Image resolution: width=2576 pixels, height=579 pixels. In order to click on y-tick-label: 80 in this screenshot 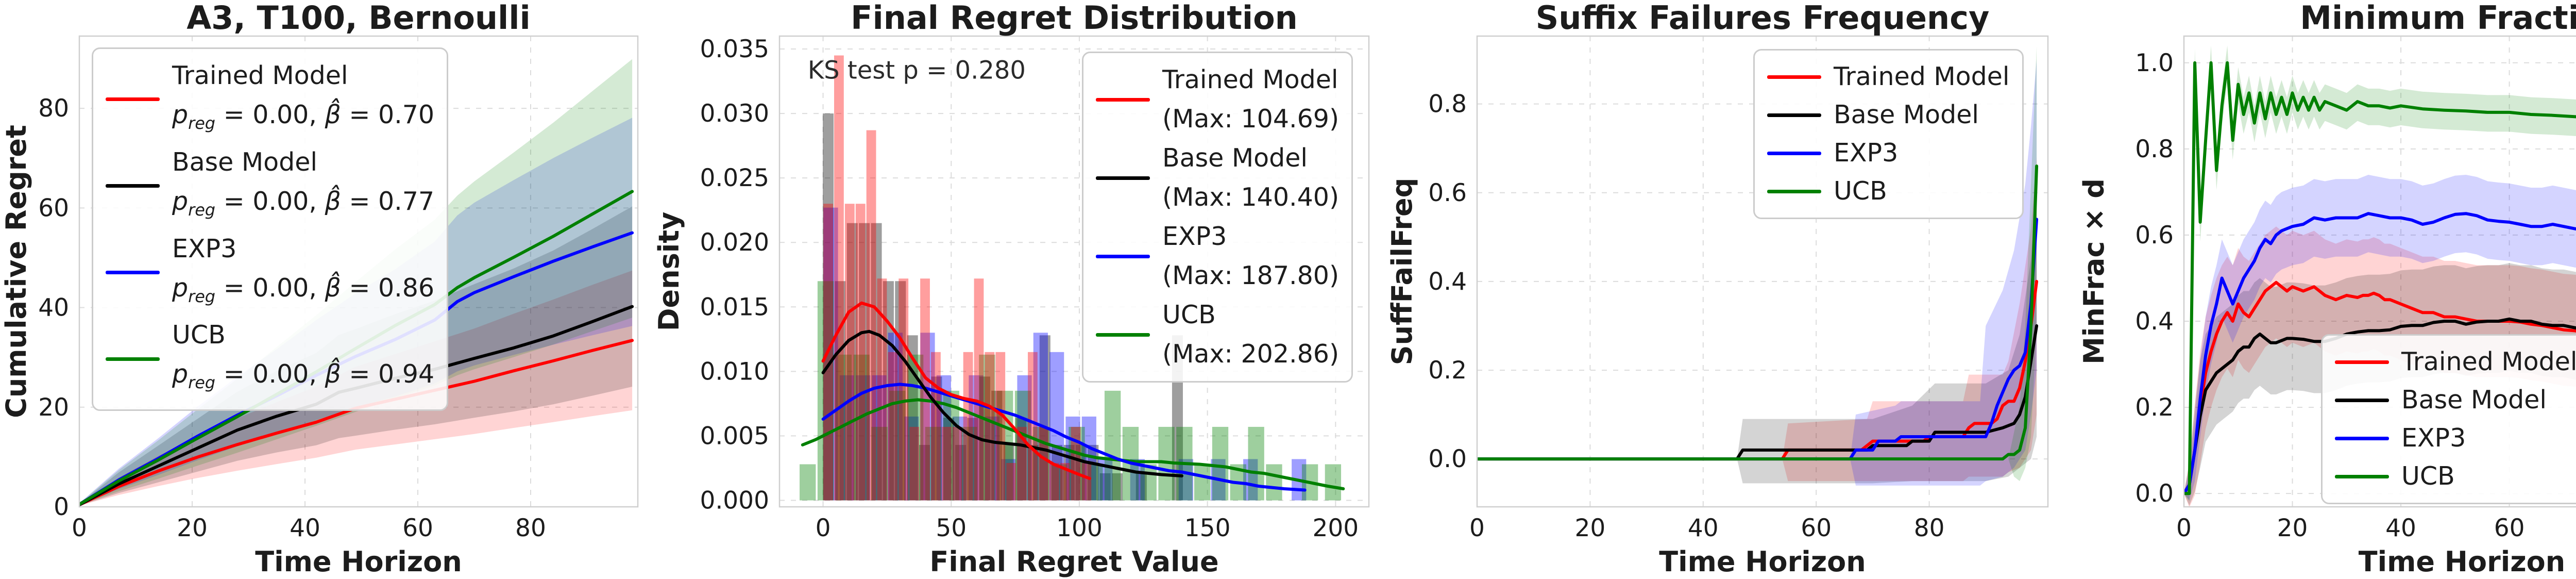, I will do `click(53, 108)`.